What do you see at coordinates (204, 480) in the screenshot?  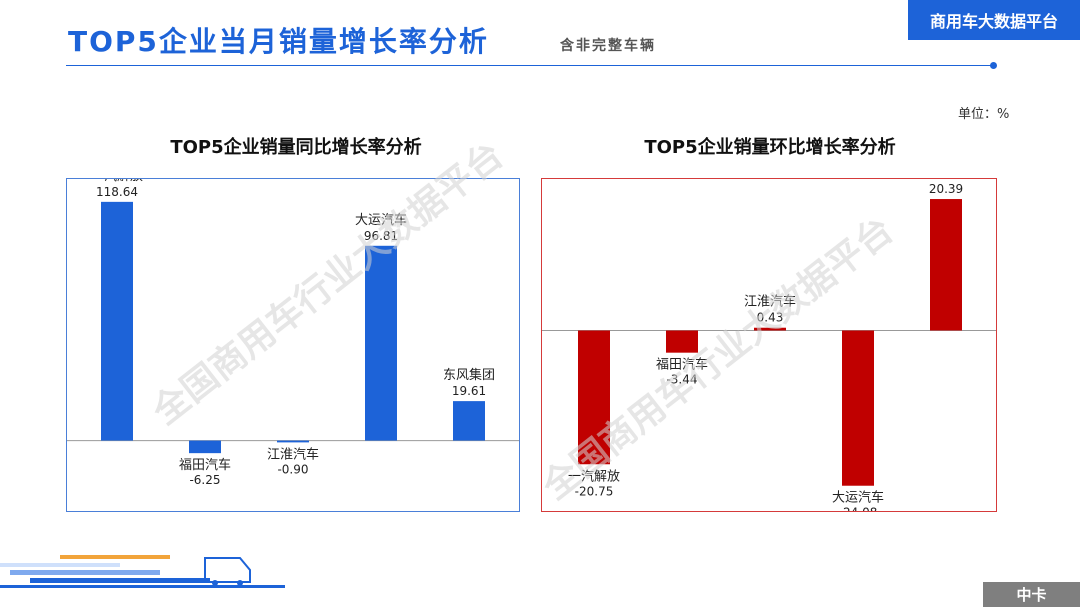 I see `data-label: -6.25` at bounding box center [204, 480].